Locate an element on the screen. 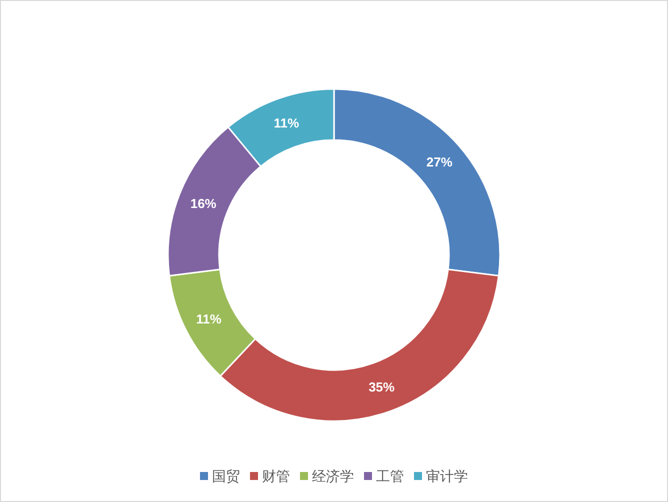 This screenshot has width=668, height=502. data-label: 16% is located at coordinates (203, 203).